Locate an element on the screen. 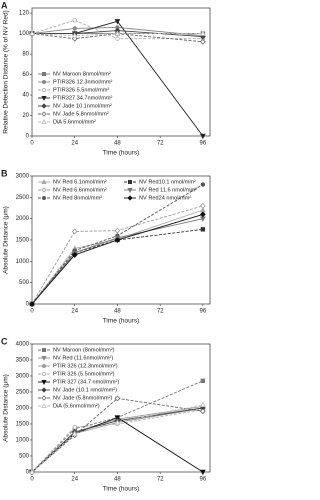  legend-label: NV Jade (5.8nmol/mm²) is located at coordinates (83, 398).